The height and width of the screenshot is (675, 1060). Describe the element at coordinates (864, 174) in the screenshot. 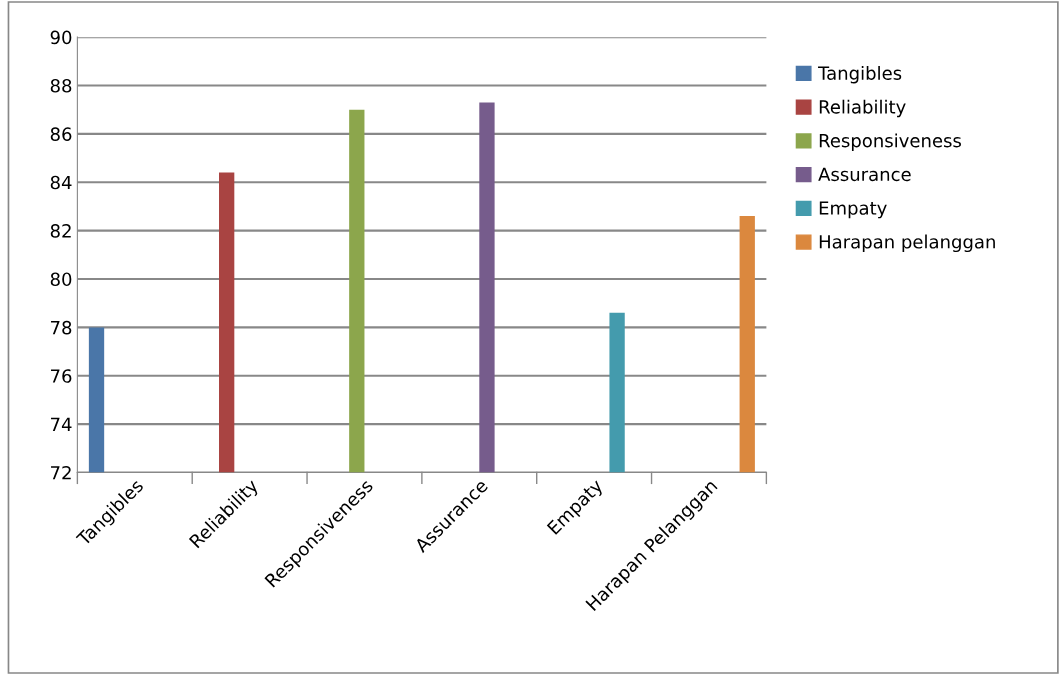

I see `legend-label: Assurance` at that location.